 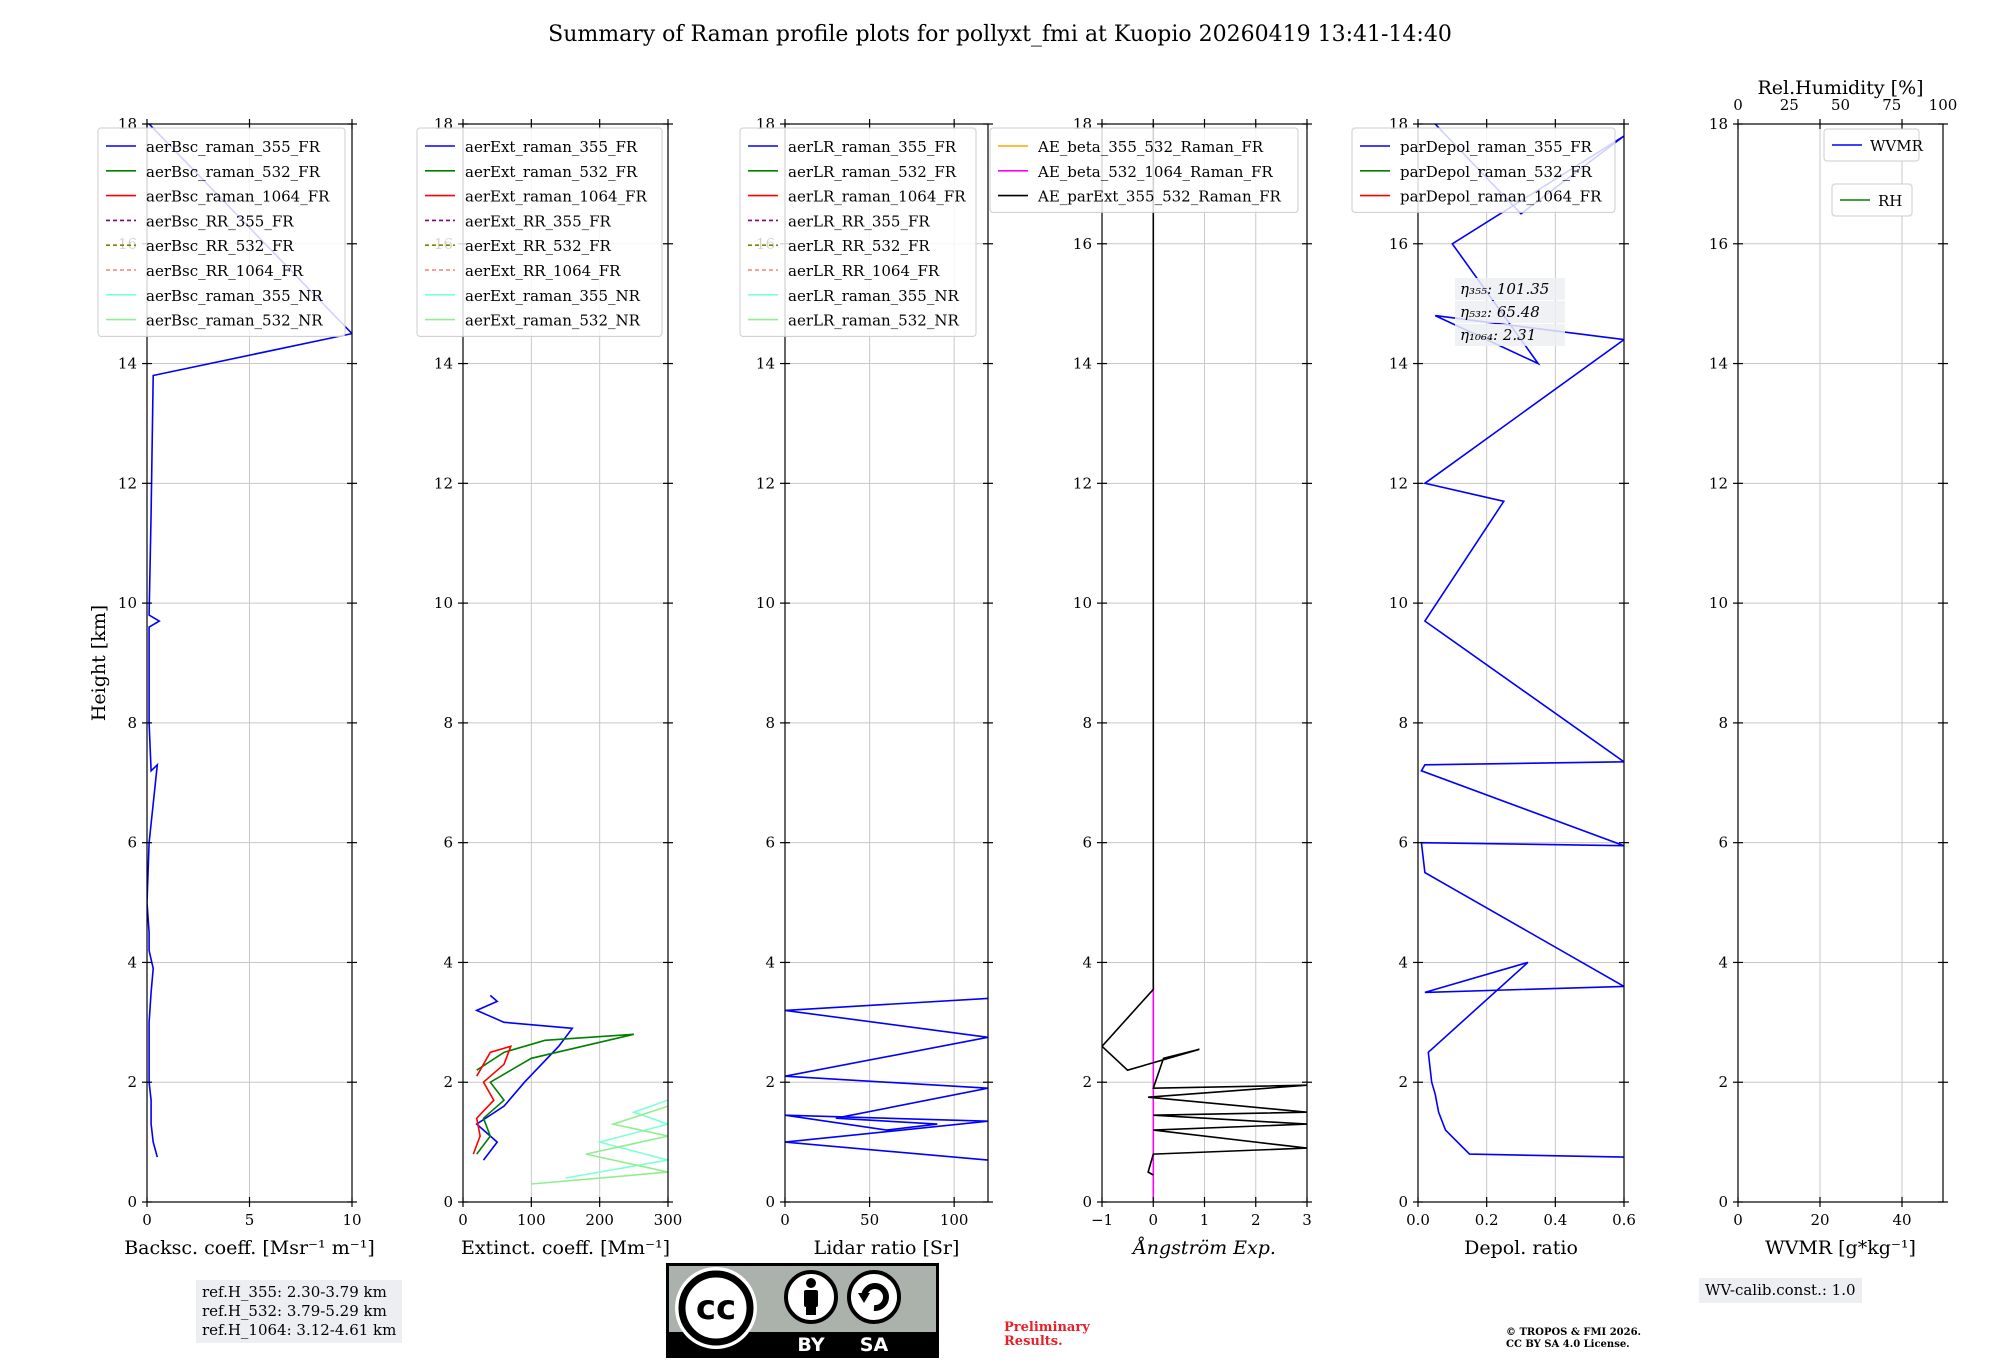 What do you see at coordinates (538, 246) in the screenshot?
I see `legend-label: aerExt_RR_532_FR` at bounding box center [538, 246].